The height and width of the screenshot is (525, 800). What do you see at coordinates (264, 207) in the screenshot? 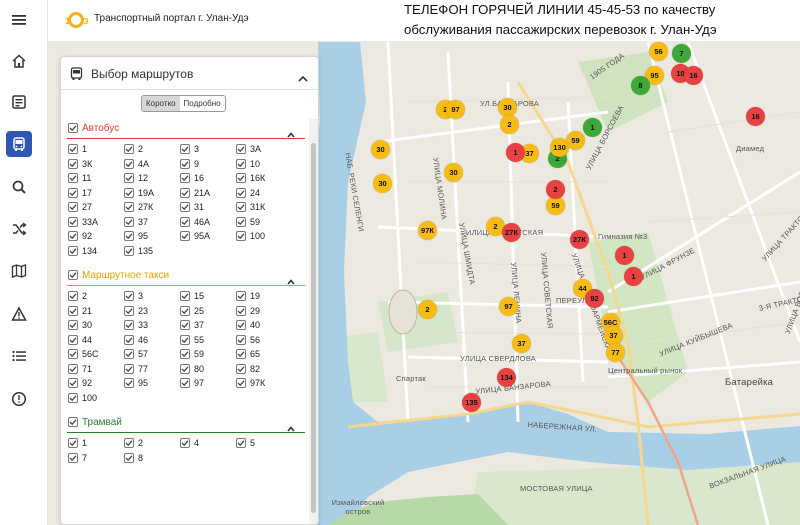
I see `route-checkbox-item: 31К` at bounding box center [264, 207].